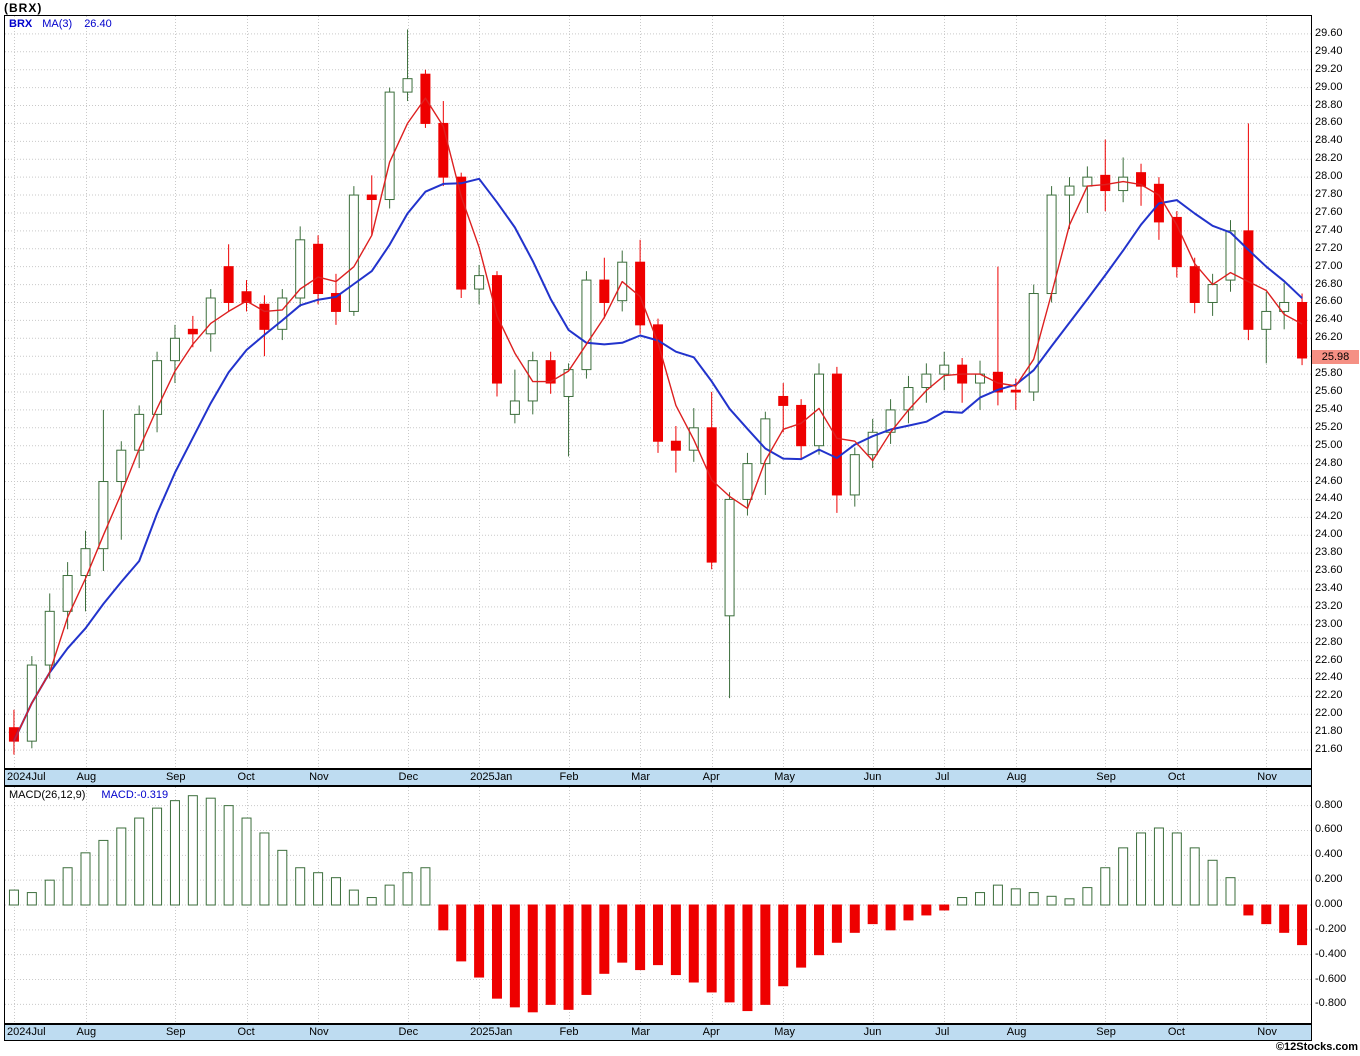 The width and height of the screenshot is (1360, 1056). I want to click on price-tick-label: 24.00, so click(1329, 534).